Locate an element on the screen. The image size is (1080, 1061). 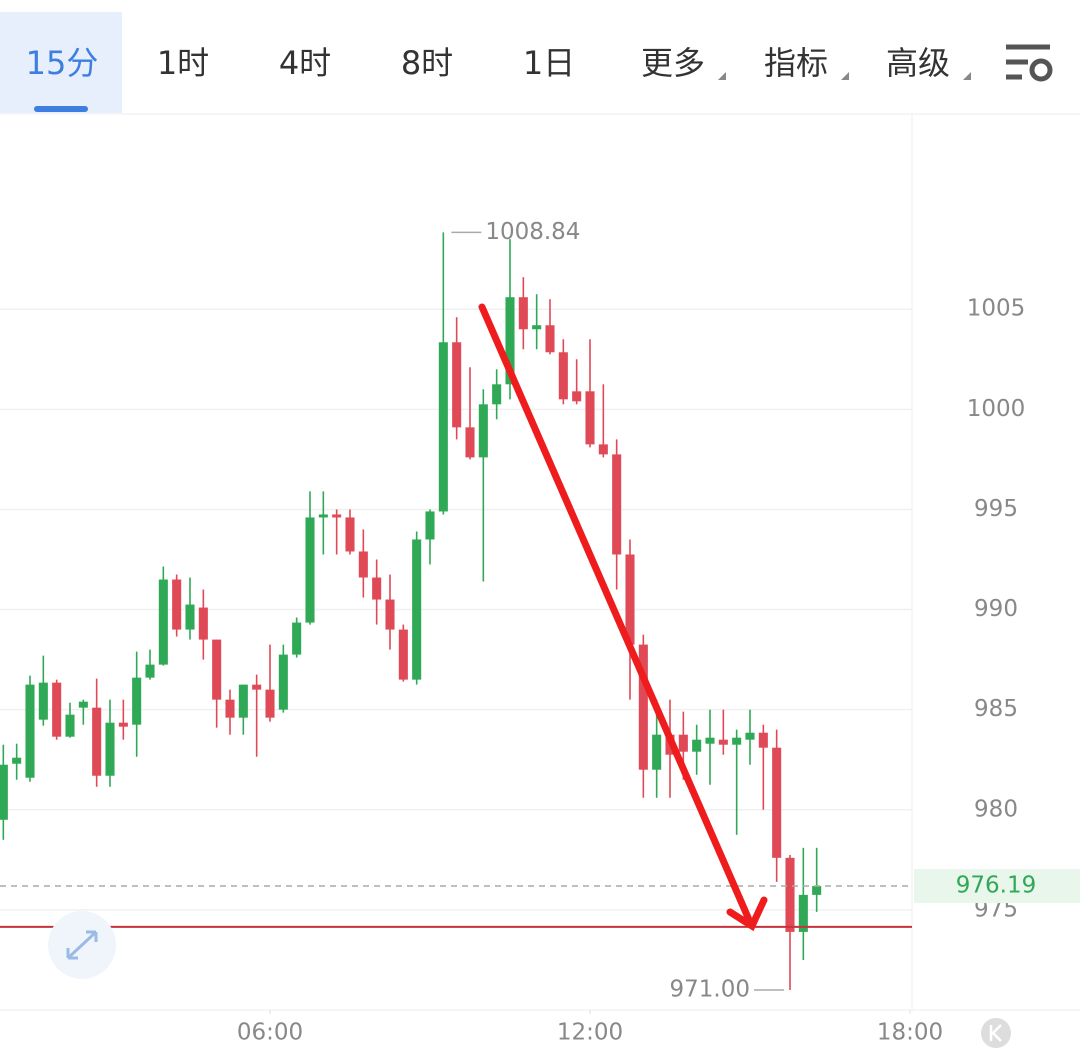
scroll-end-button is located at coordinates (996, 1033).